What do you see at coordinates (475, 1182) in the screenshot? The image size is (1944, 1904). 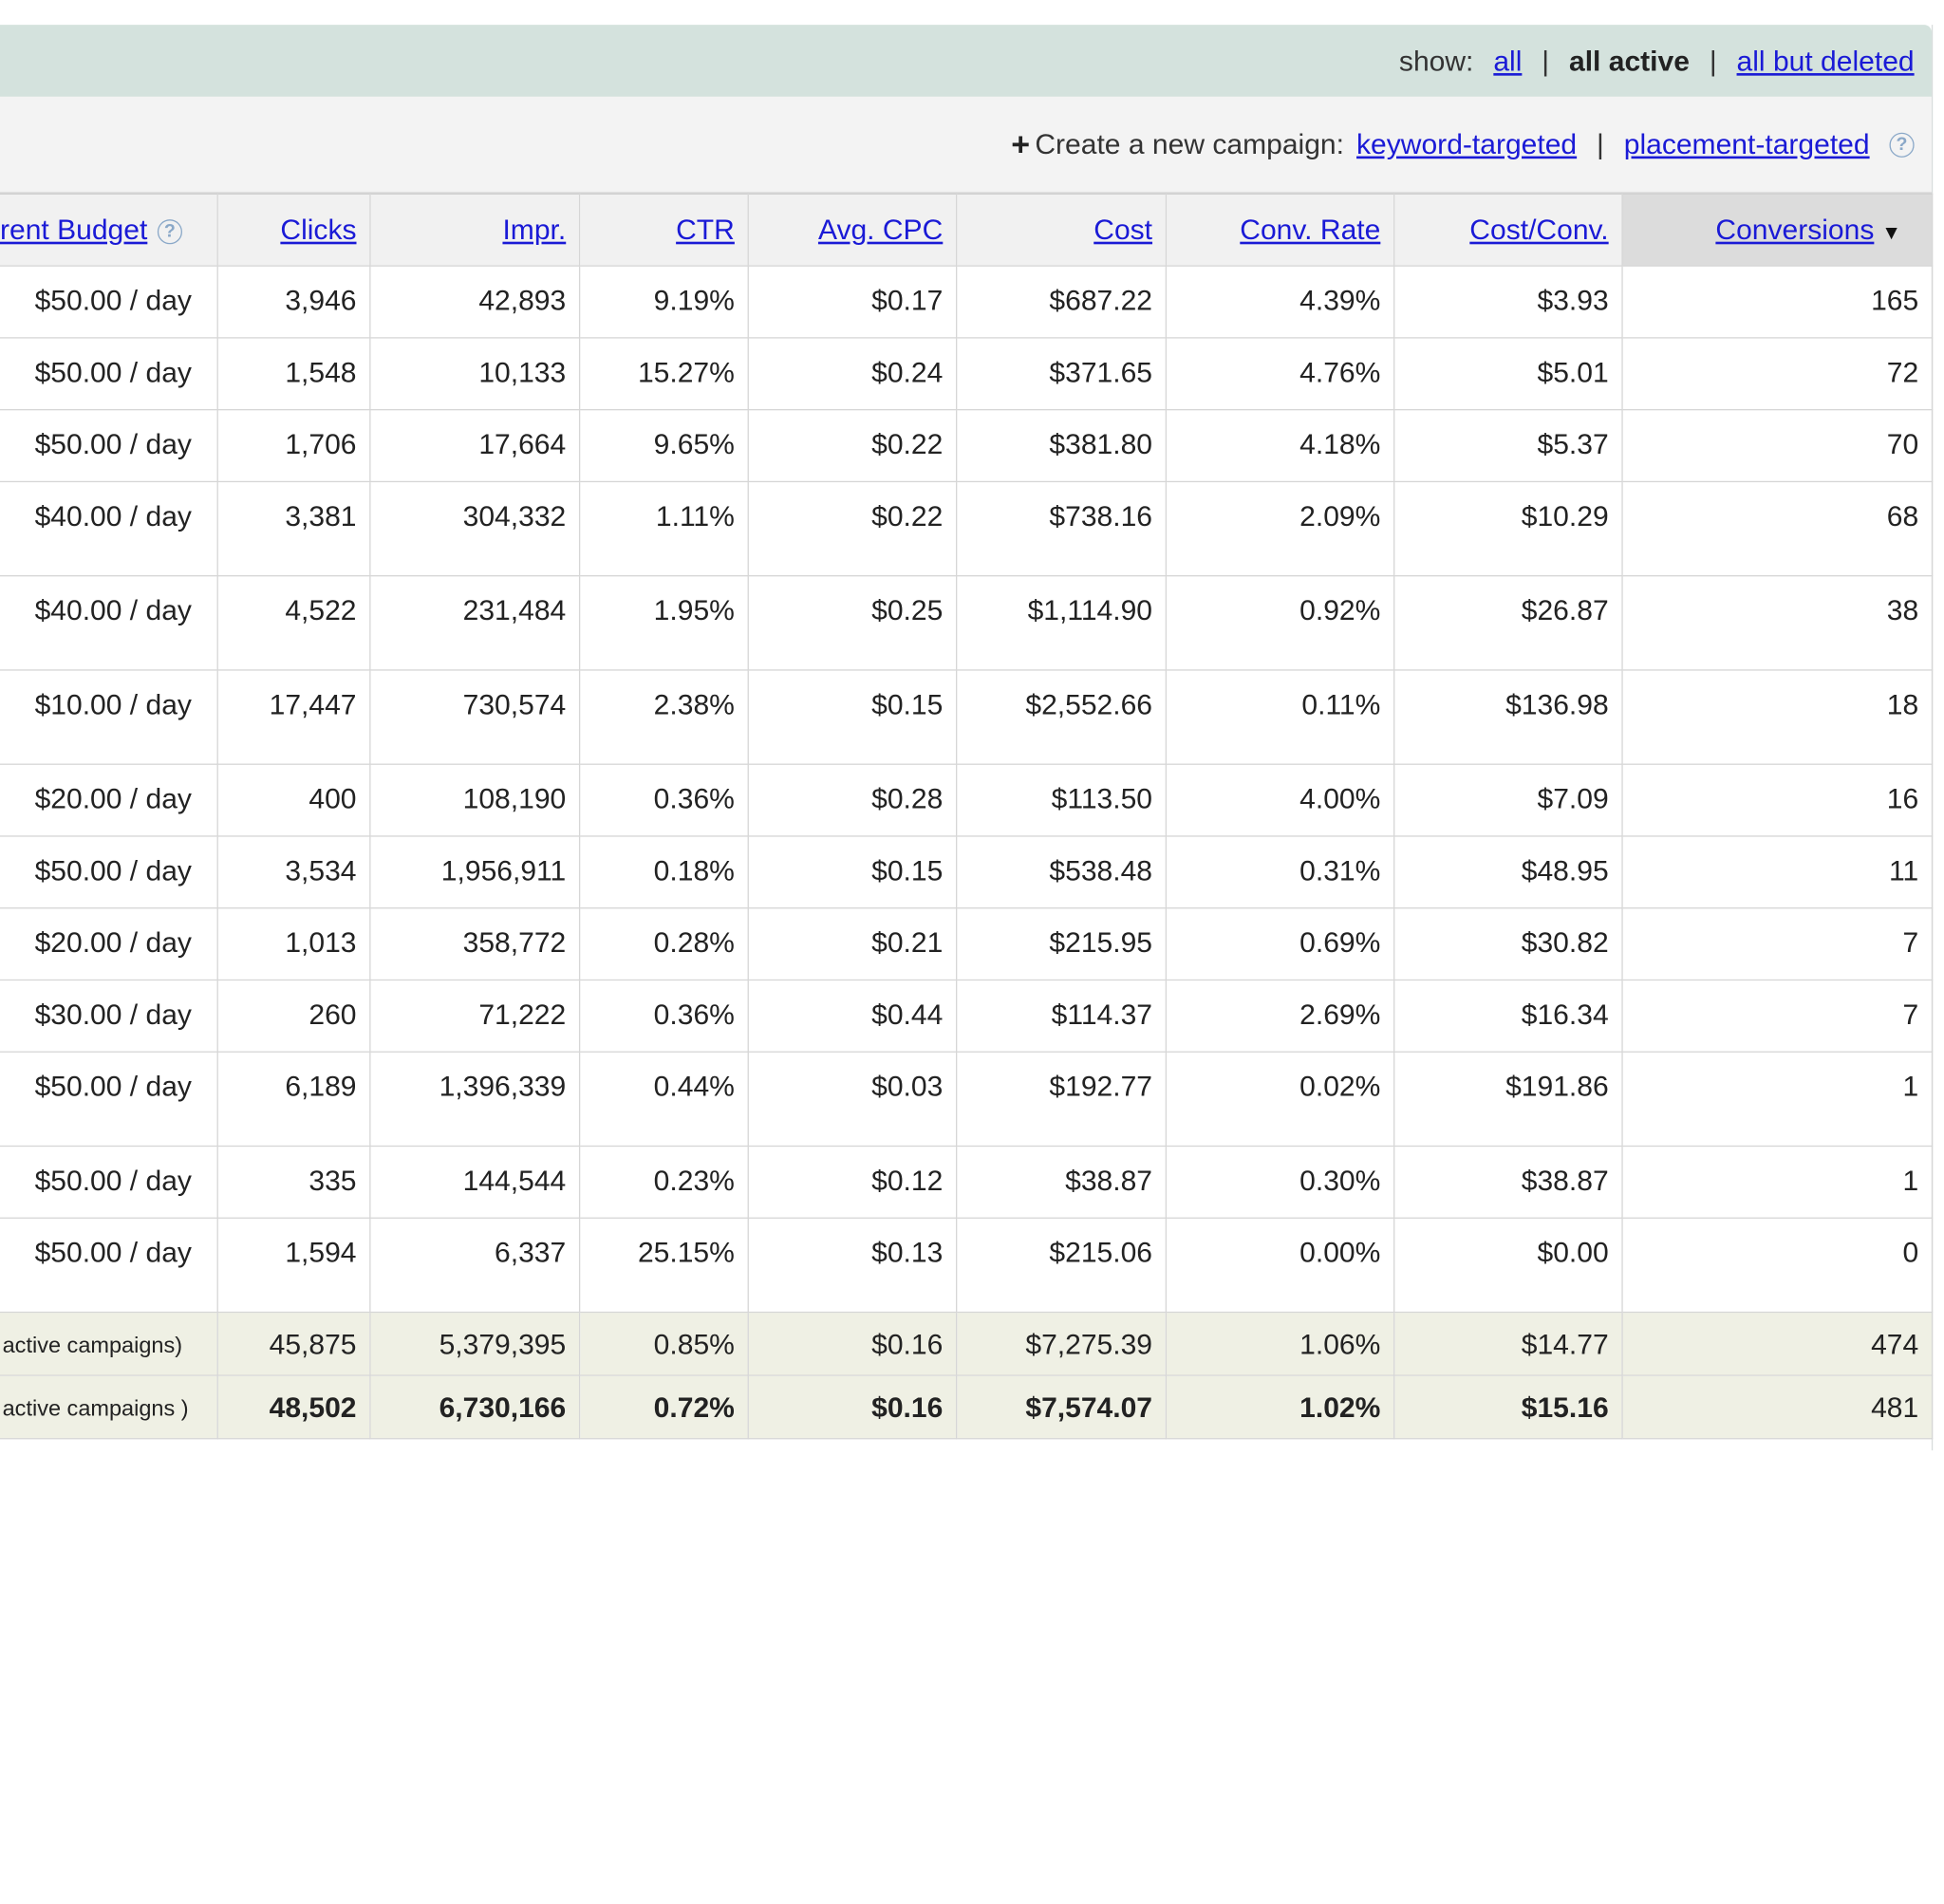 I see `impr-cell: 144,544` at bounding box center [475, 1182].